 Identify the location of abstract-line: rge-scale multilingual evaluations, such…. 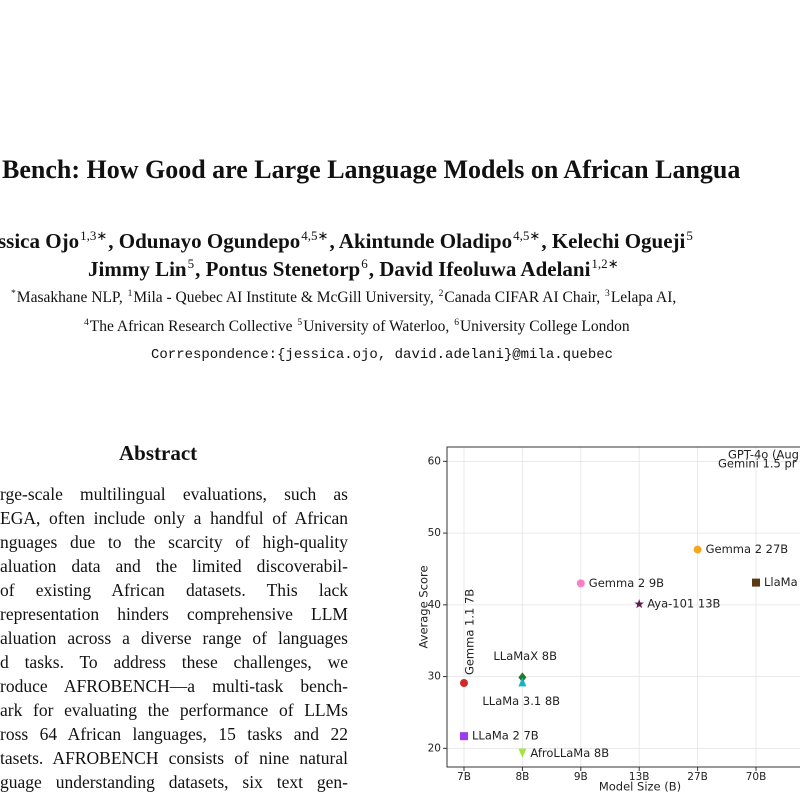
(174, 494).